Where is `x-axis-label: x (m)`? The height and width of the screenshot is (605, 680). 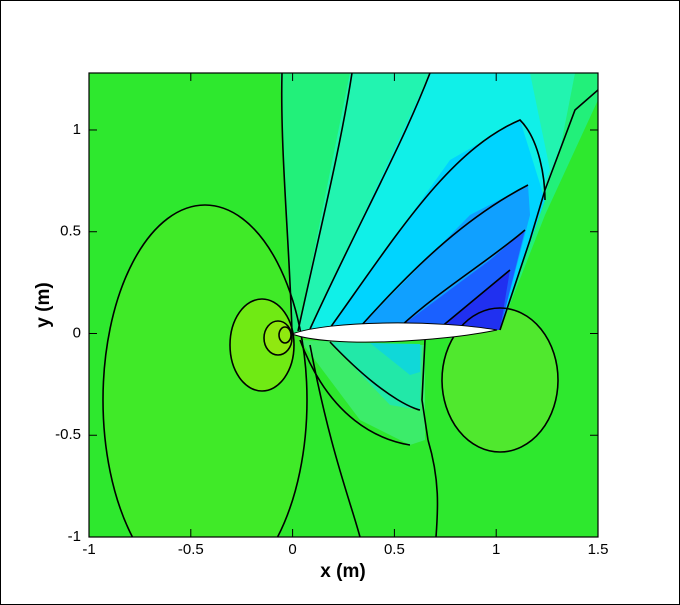
x-axis-label: x (m) is located at coordinates (342, 571).